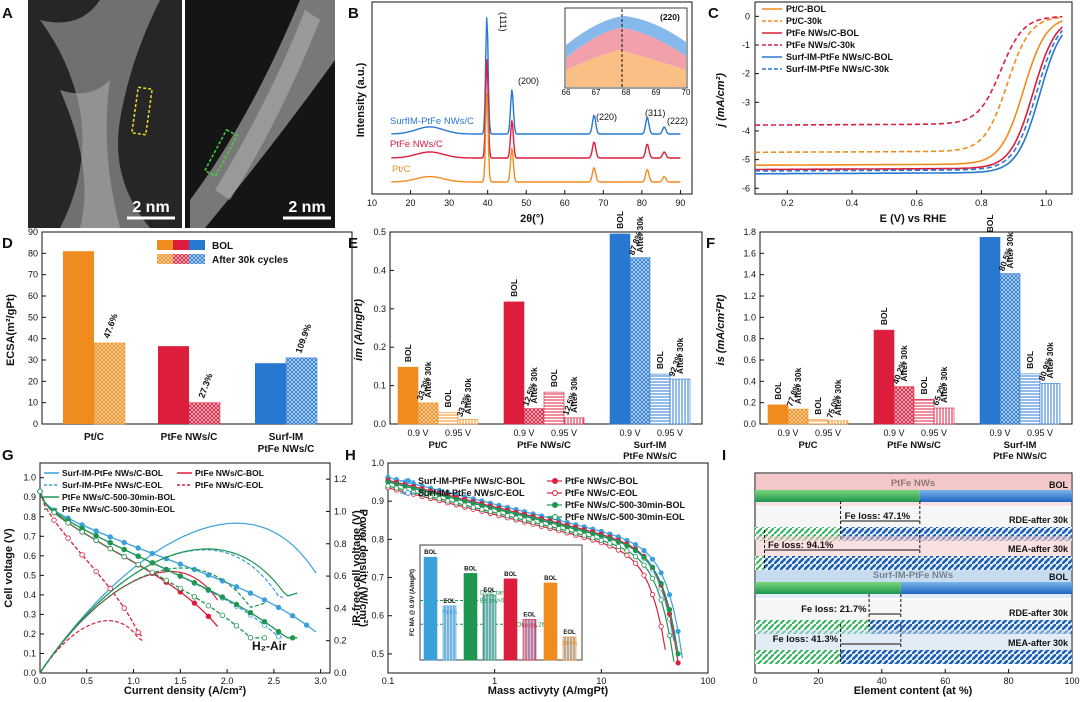 The width and height of the screenshot is (1080, 702). Describe the element at coordinates (837, 496) in the screenshot. I see `fe-bar` at that location.